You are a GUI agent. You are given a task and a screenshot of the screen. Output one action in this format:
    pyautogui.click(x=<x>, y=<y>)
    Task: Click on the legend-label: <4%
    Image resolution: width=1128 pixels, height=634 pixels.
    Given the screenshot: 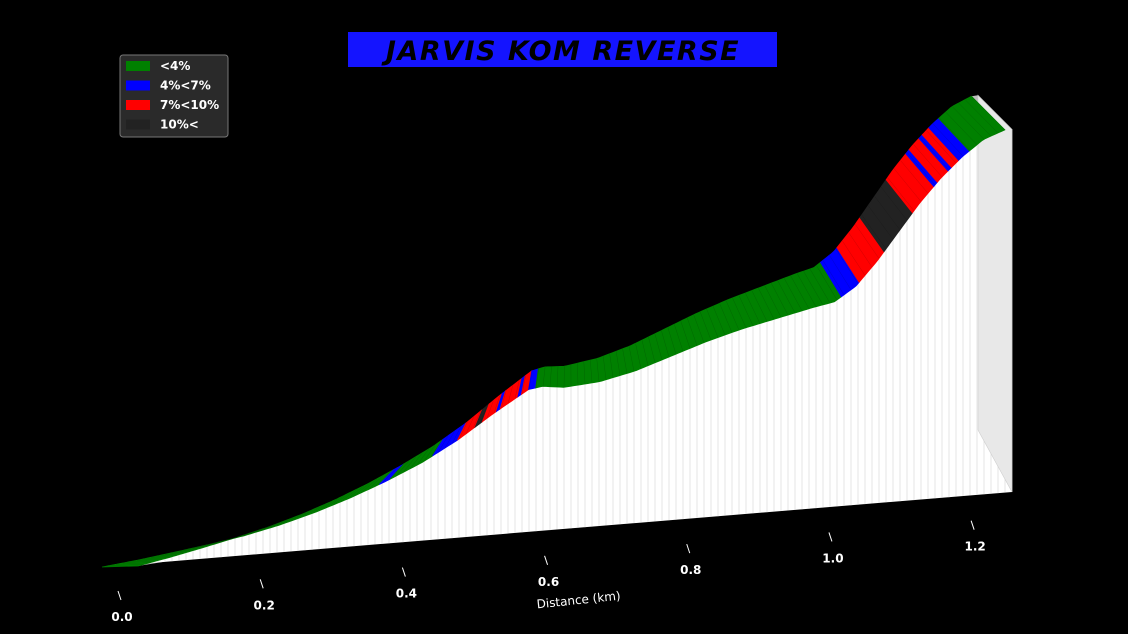 What is the action you would take?
    pyautogui.click(x=175, y=66)
    